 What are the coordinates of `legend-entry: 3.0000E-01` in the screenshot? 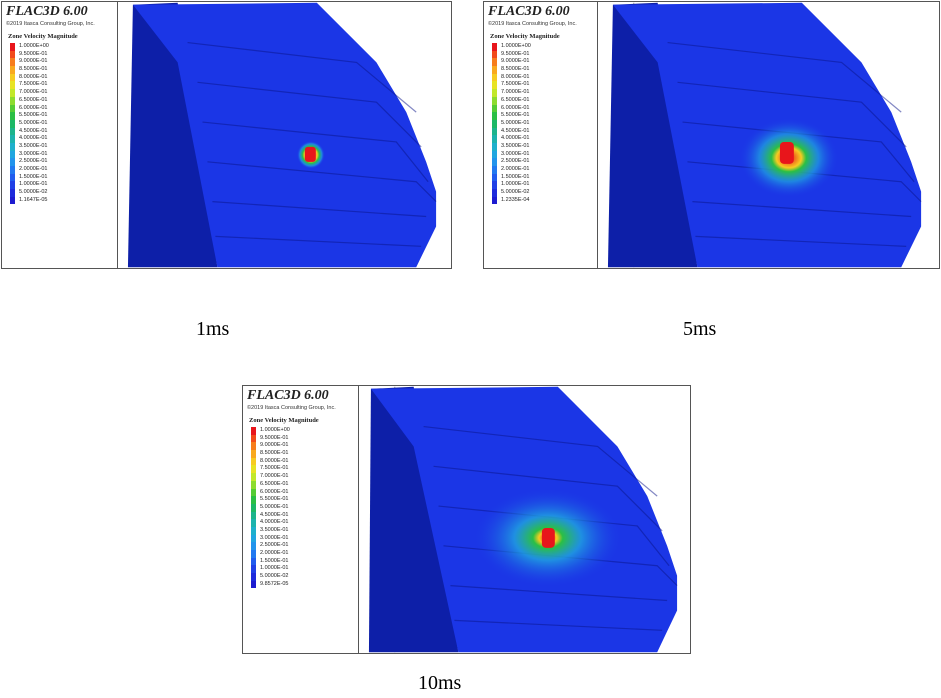 It's located at (270, 538).